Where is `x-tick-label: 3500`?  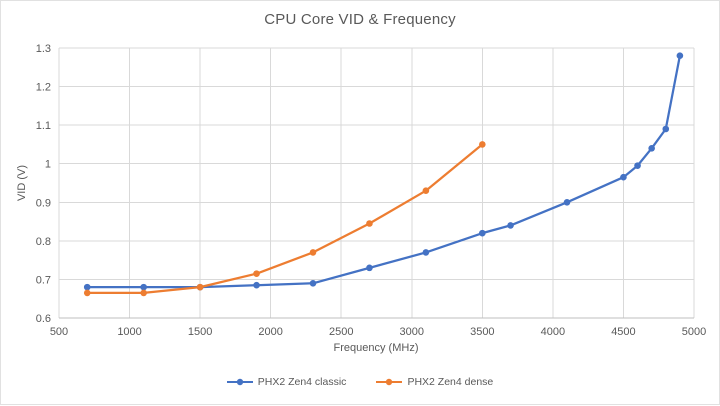
x-tick-label: 3500 is located at coordinates (482, 332).